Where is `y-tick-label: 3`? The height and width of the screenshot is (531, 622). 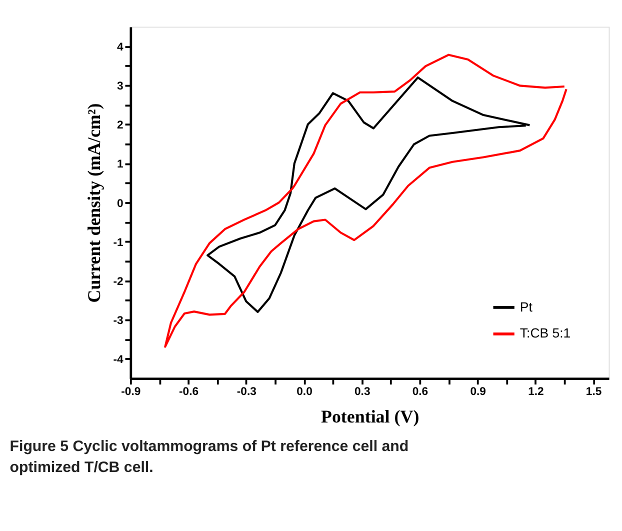
y-tick-label: 3 is located at coordinates (120, 86).